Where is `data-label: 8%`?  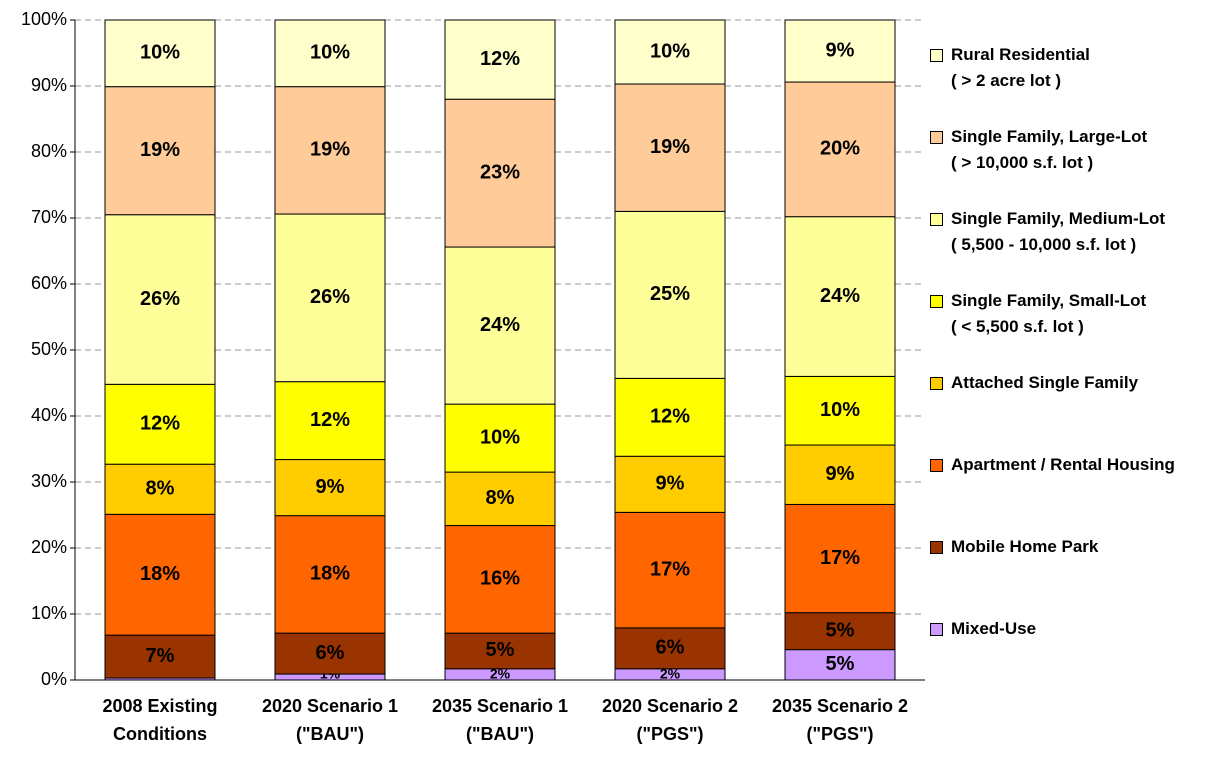
data-label: 8% is located at coordinates (160, 489).